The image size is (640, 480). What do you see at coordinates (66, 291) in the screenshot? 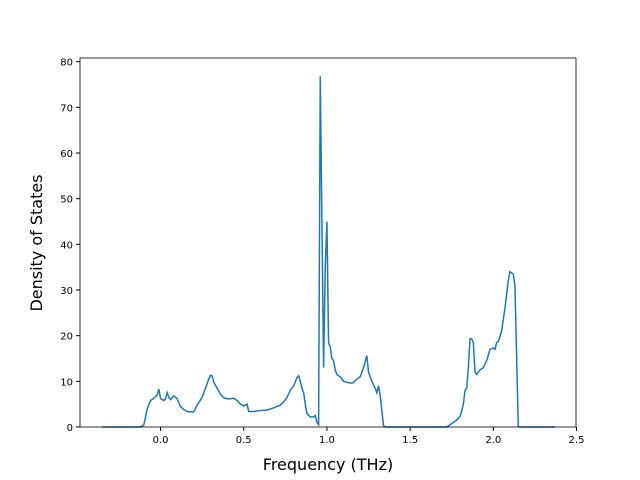
I see `y-tick-label: 30` at bounding box center [66, 291].